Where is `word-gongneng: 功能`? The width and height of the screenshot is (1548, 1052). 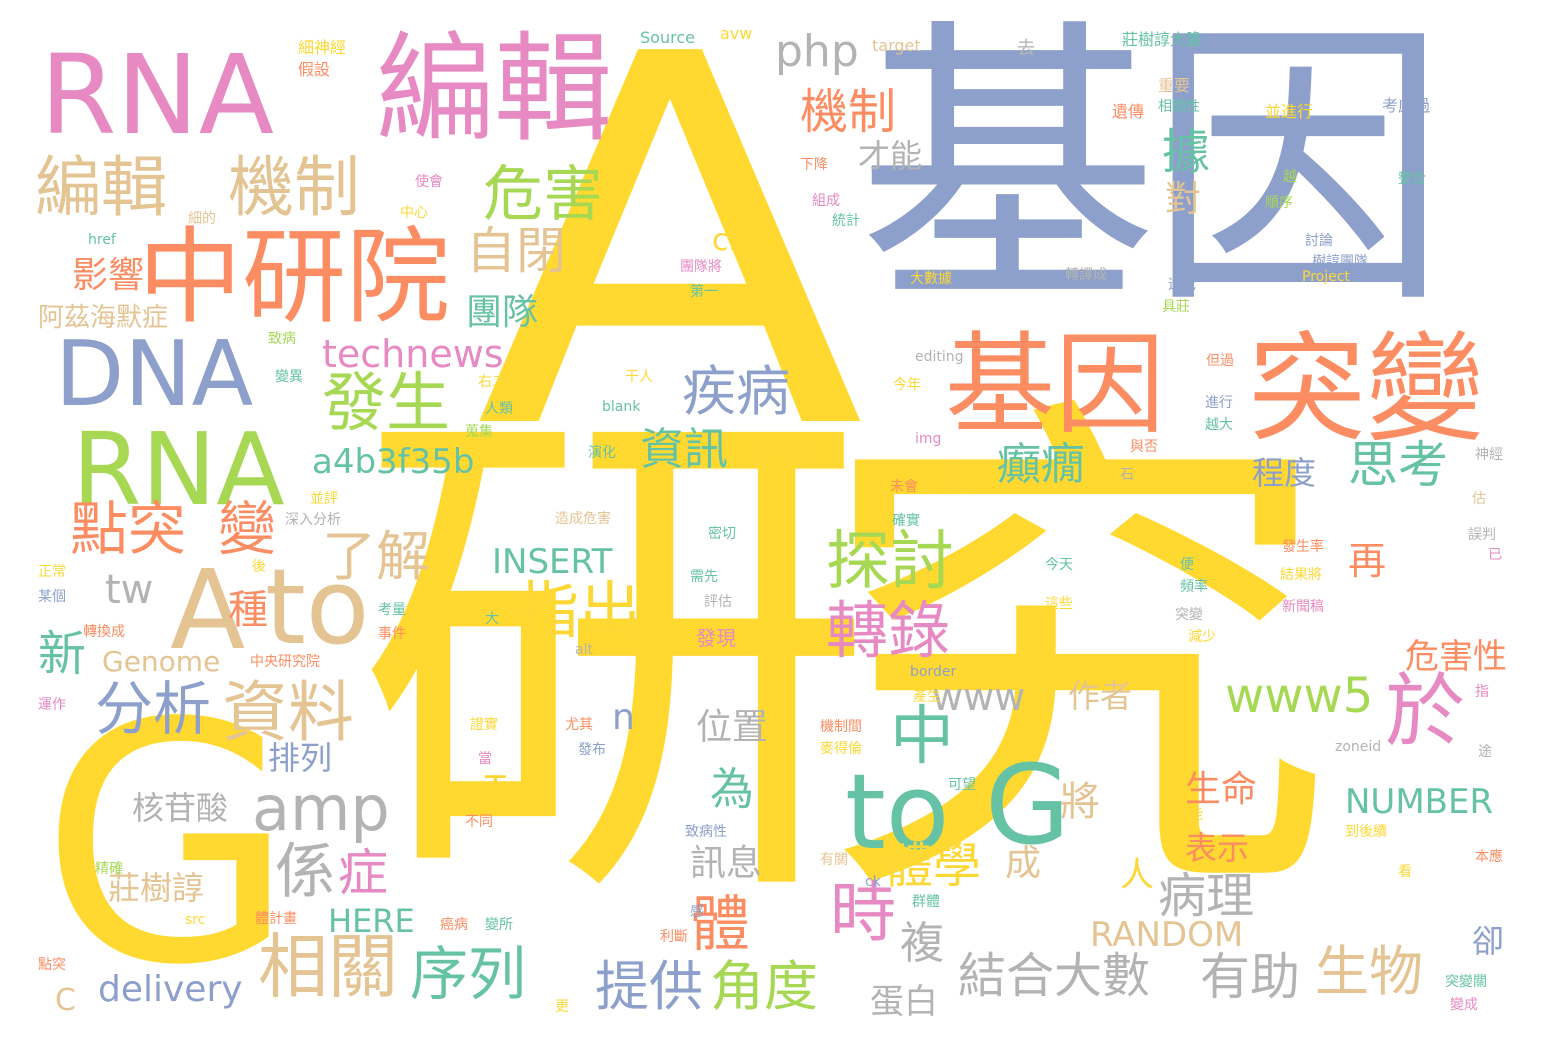 word-gongneng: 功能 is located at coordinates (1189, 815).